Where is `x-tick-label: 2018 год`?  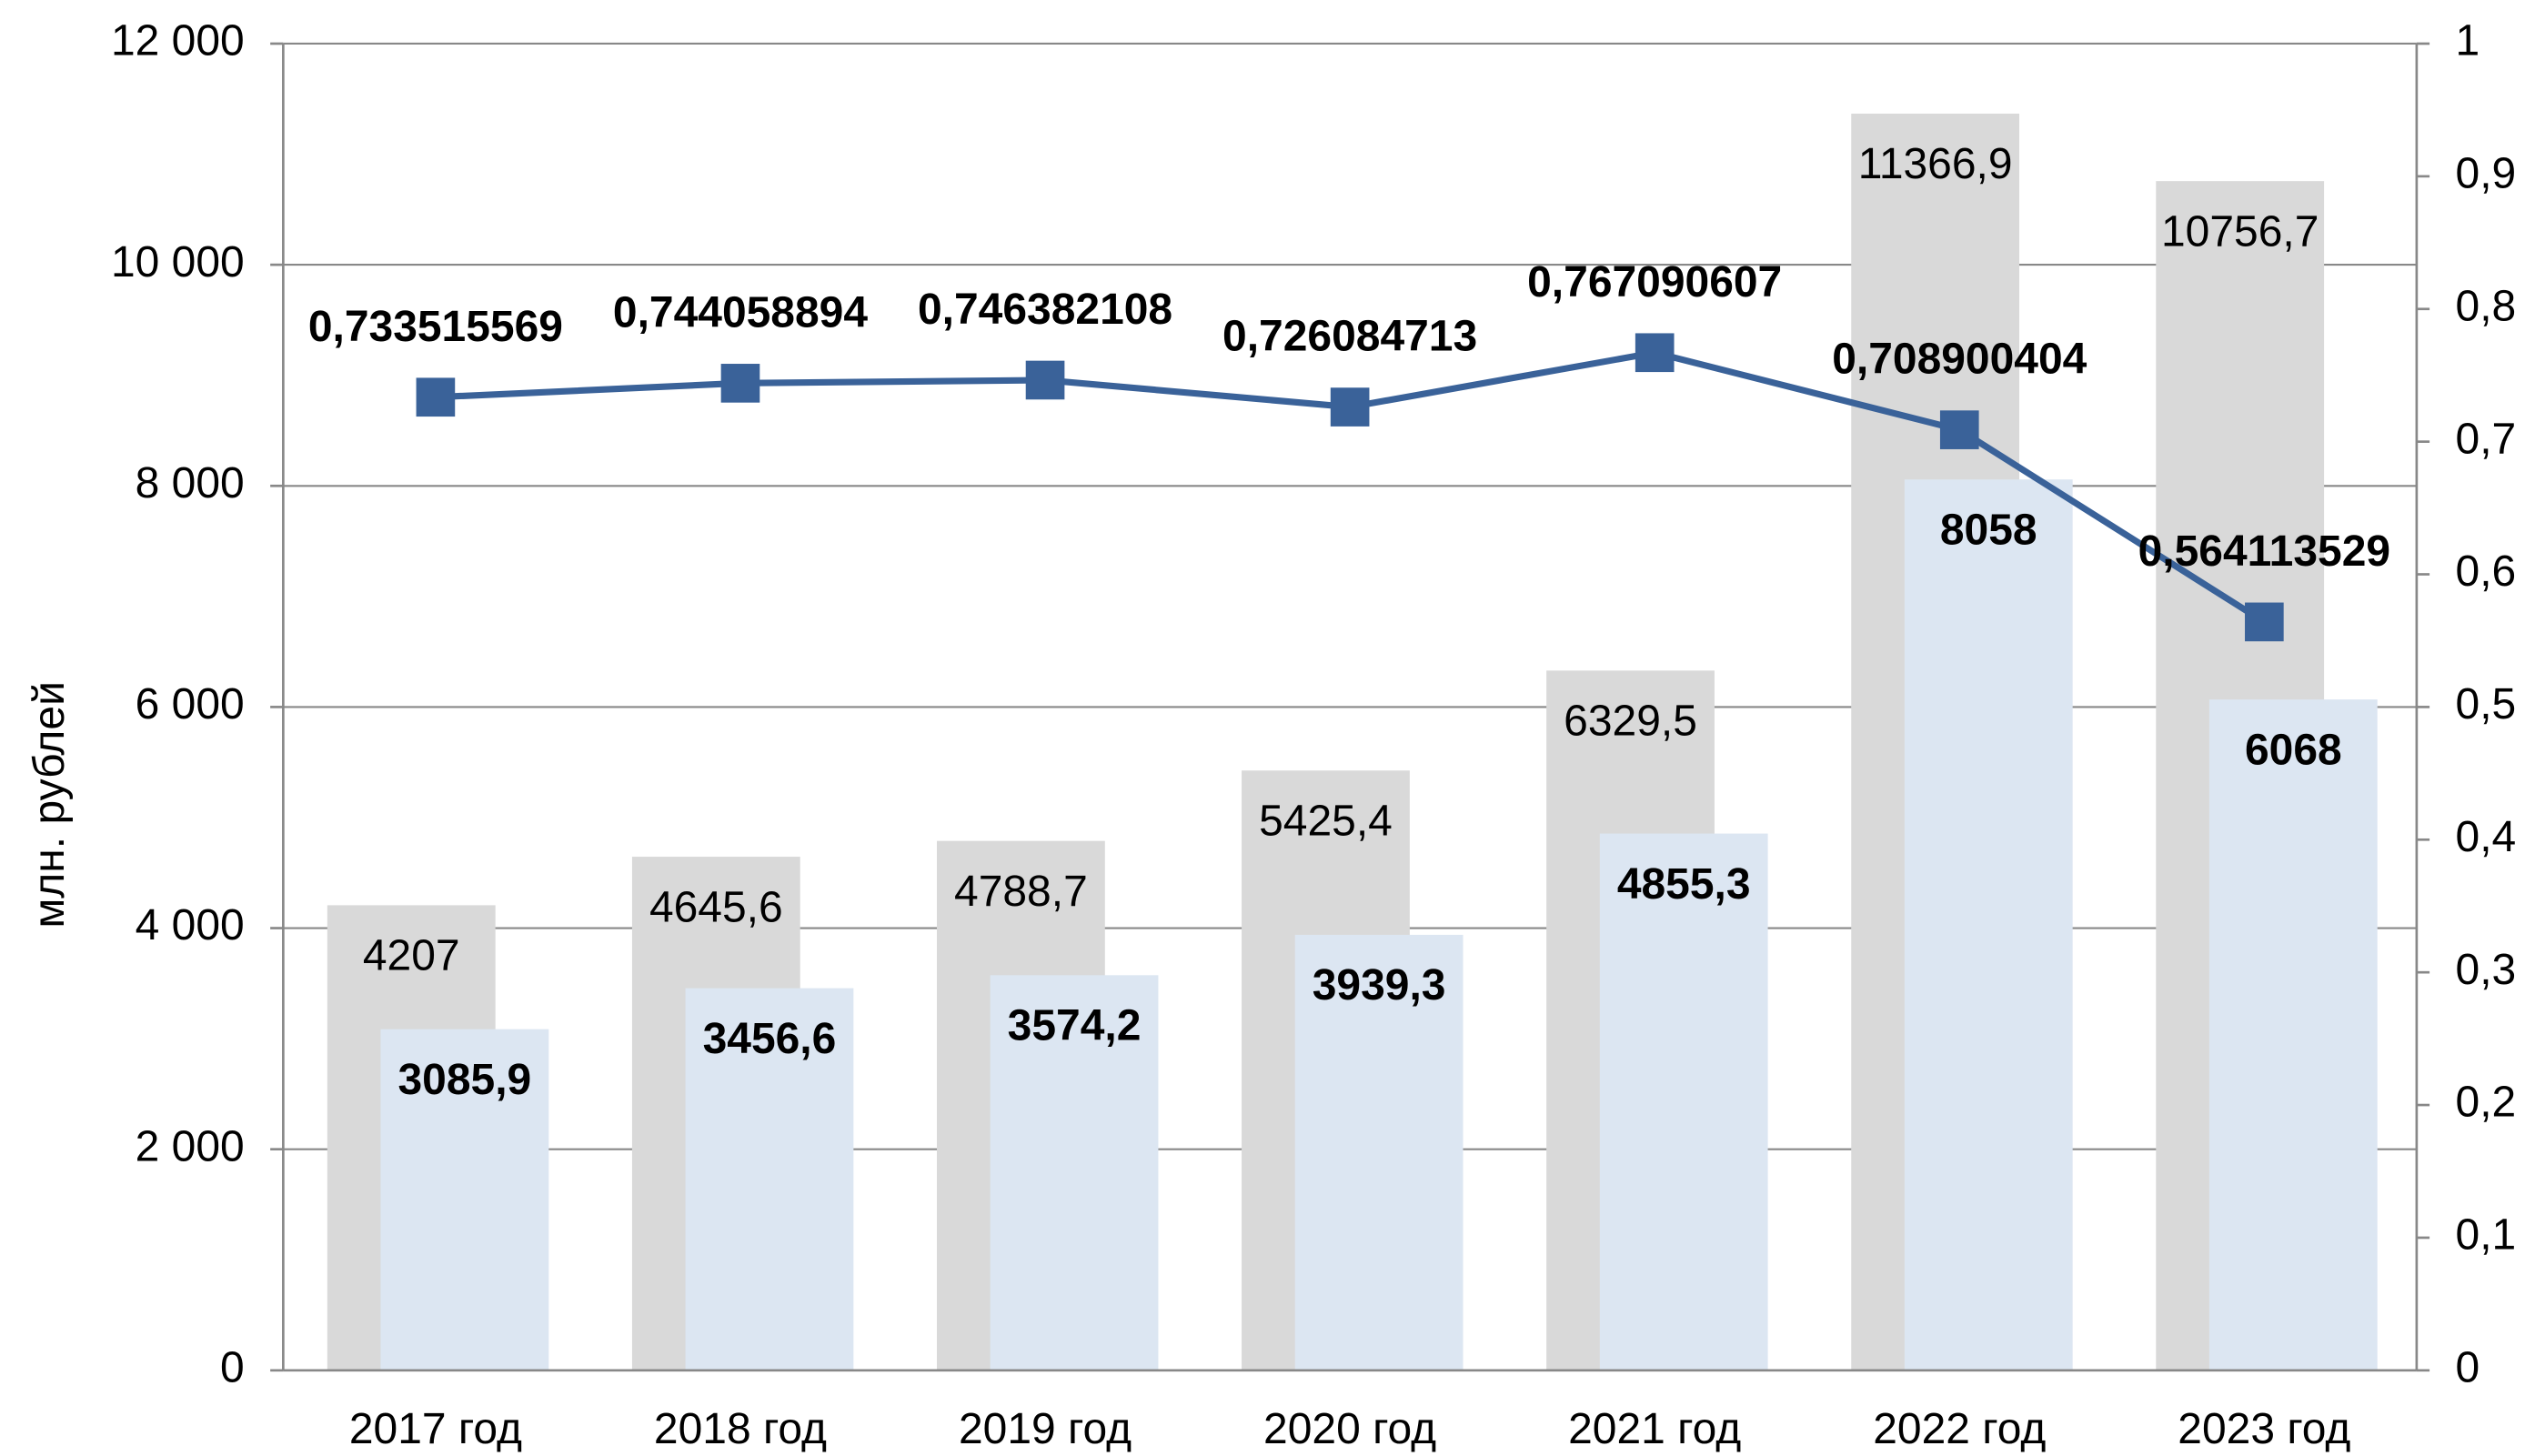
x-tick-label: 2018 год is located at coordinates (741, 1429).